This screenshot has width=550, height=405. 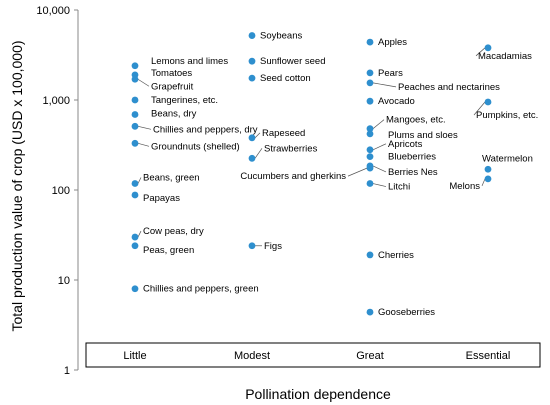 I want to click on point-label: Pears, so click(x=390, y=73).